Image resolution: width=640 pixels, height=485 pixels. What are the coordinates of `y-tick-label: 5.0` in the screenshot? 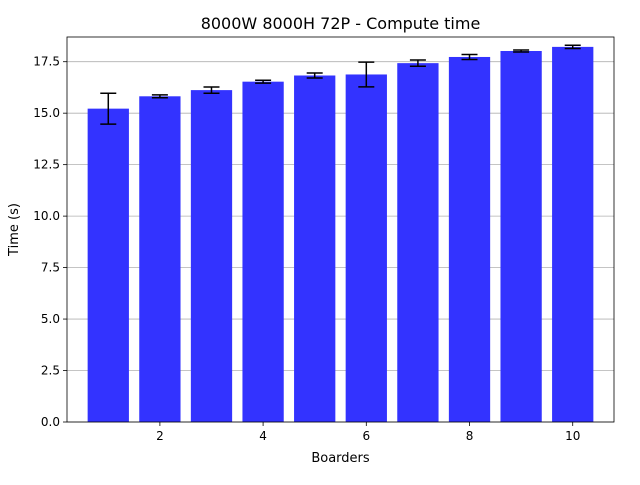 It's located at (50, 319).